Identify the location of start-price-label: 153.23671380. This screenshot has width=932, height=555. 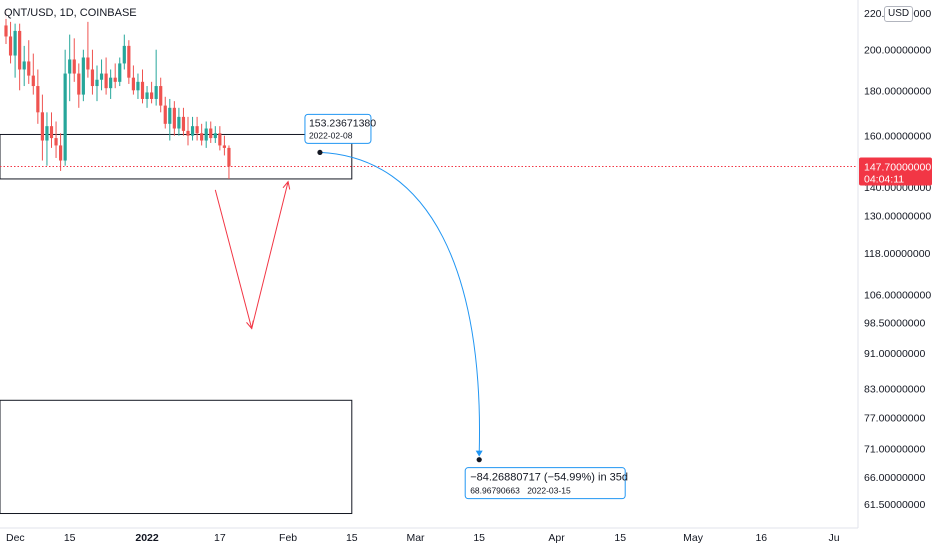
(342, 123).